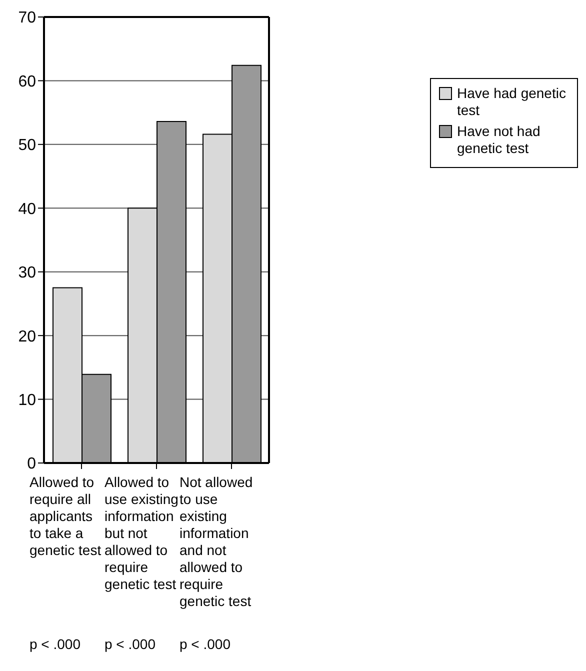  What do you see at coordinates (66, 516) in the screenshot?
I see `x-tick-label: Allowed to require all applicants to take a genetic test` at bounding box center [66, 516].